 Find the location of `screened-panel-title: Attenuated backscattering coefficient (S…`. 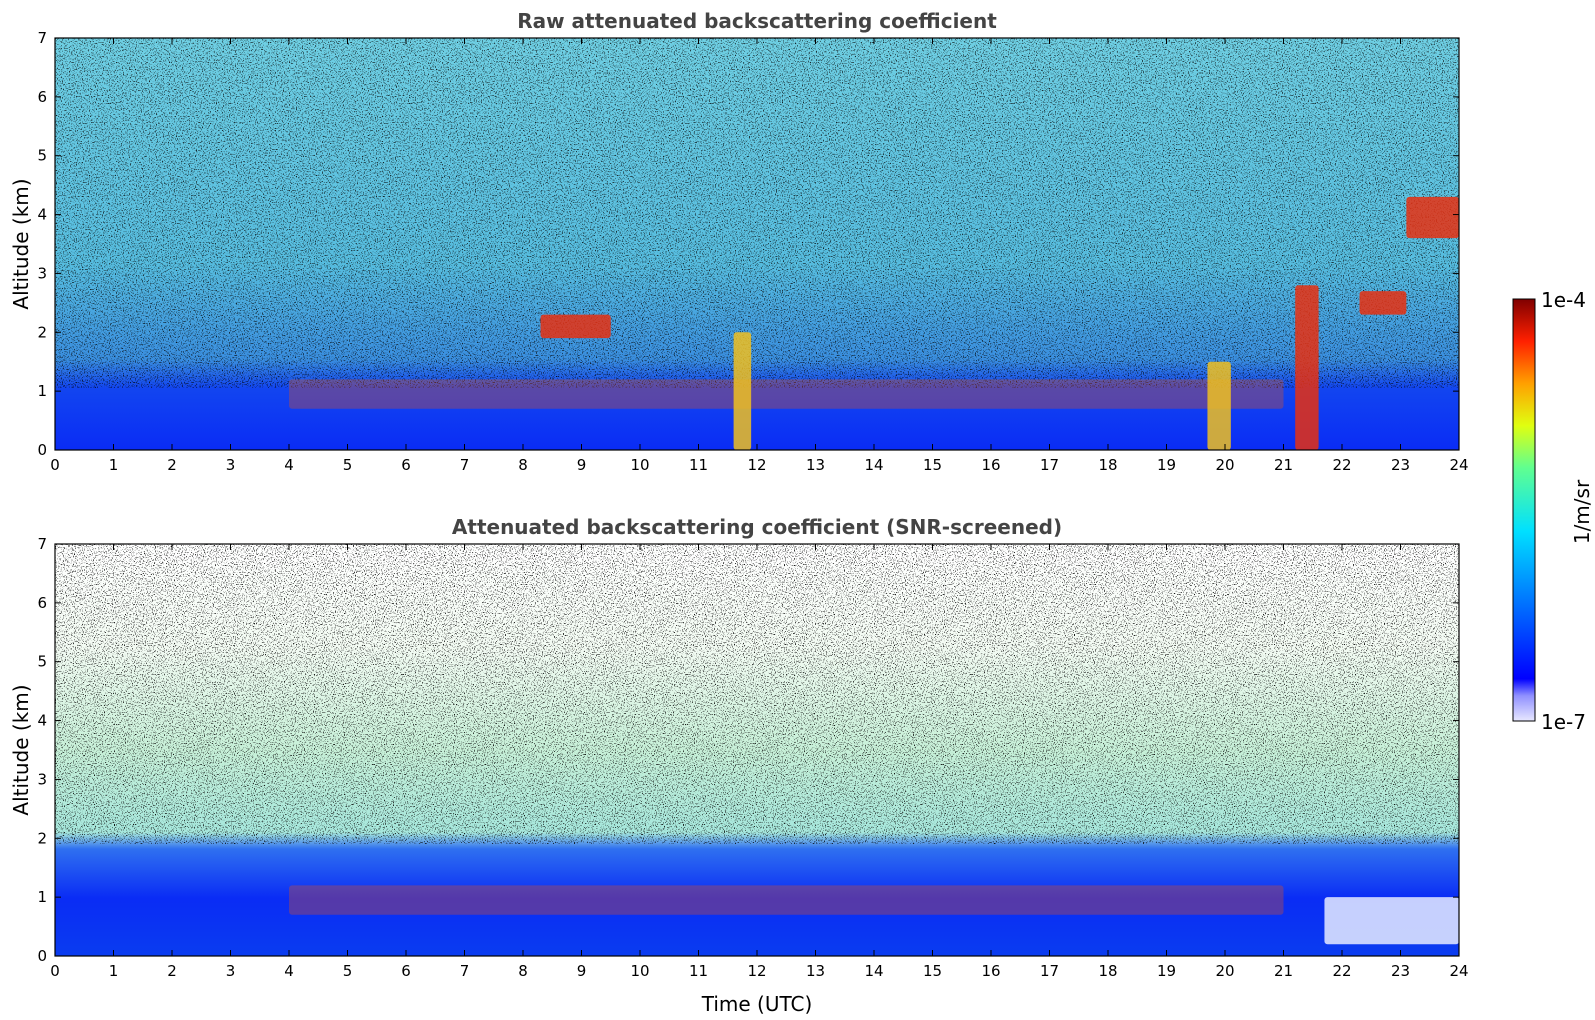

screened-panel-title: Attenuated backscattering coefficient (S… is located at coordinates (757, 527).